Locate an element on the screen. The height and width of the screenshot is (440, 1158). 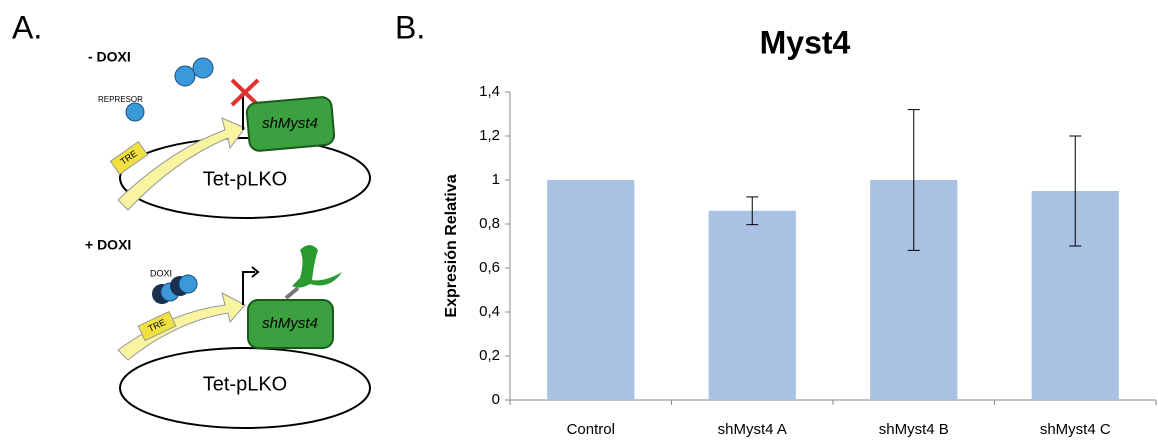
y-tick-label: 0 is located at coordinates (496, 399).